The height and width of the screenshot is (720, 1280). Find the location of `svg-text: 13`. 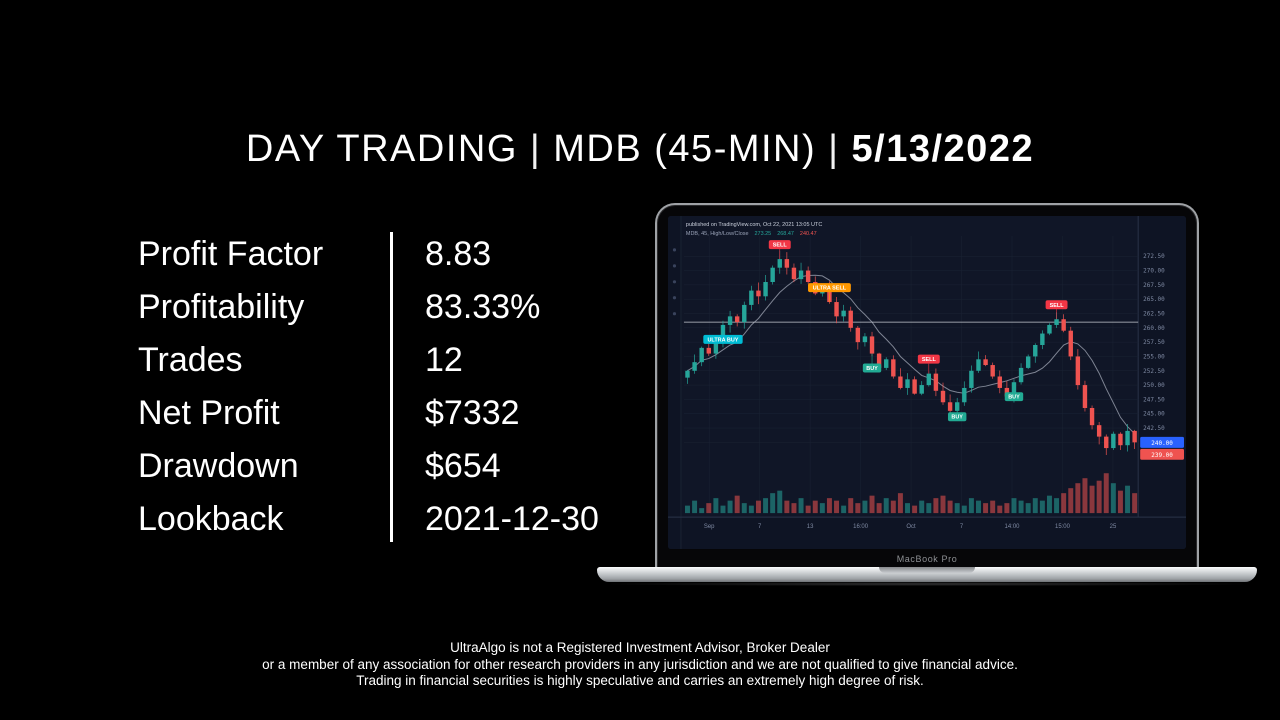

svg-text: 13 is located at coordinates (810, 527).